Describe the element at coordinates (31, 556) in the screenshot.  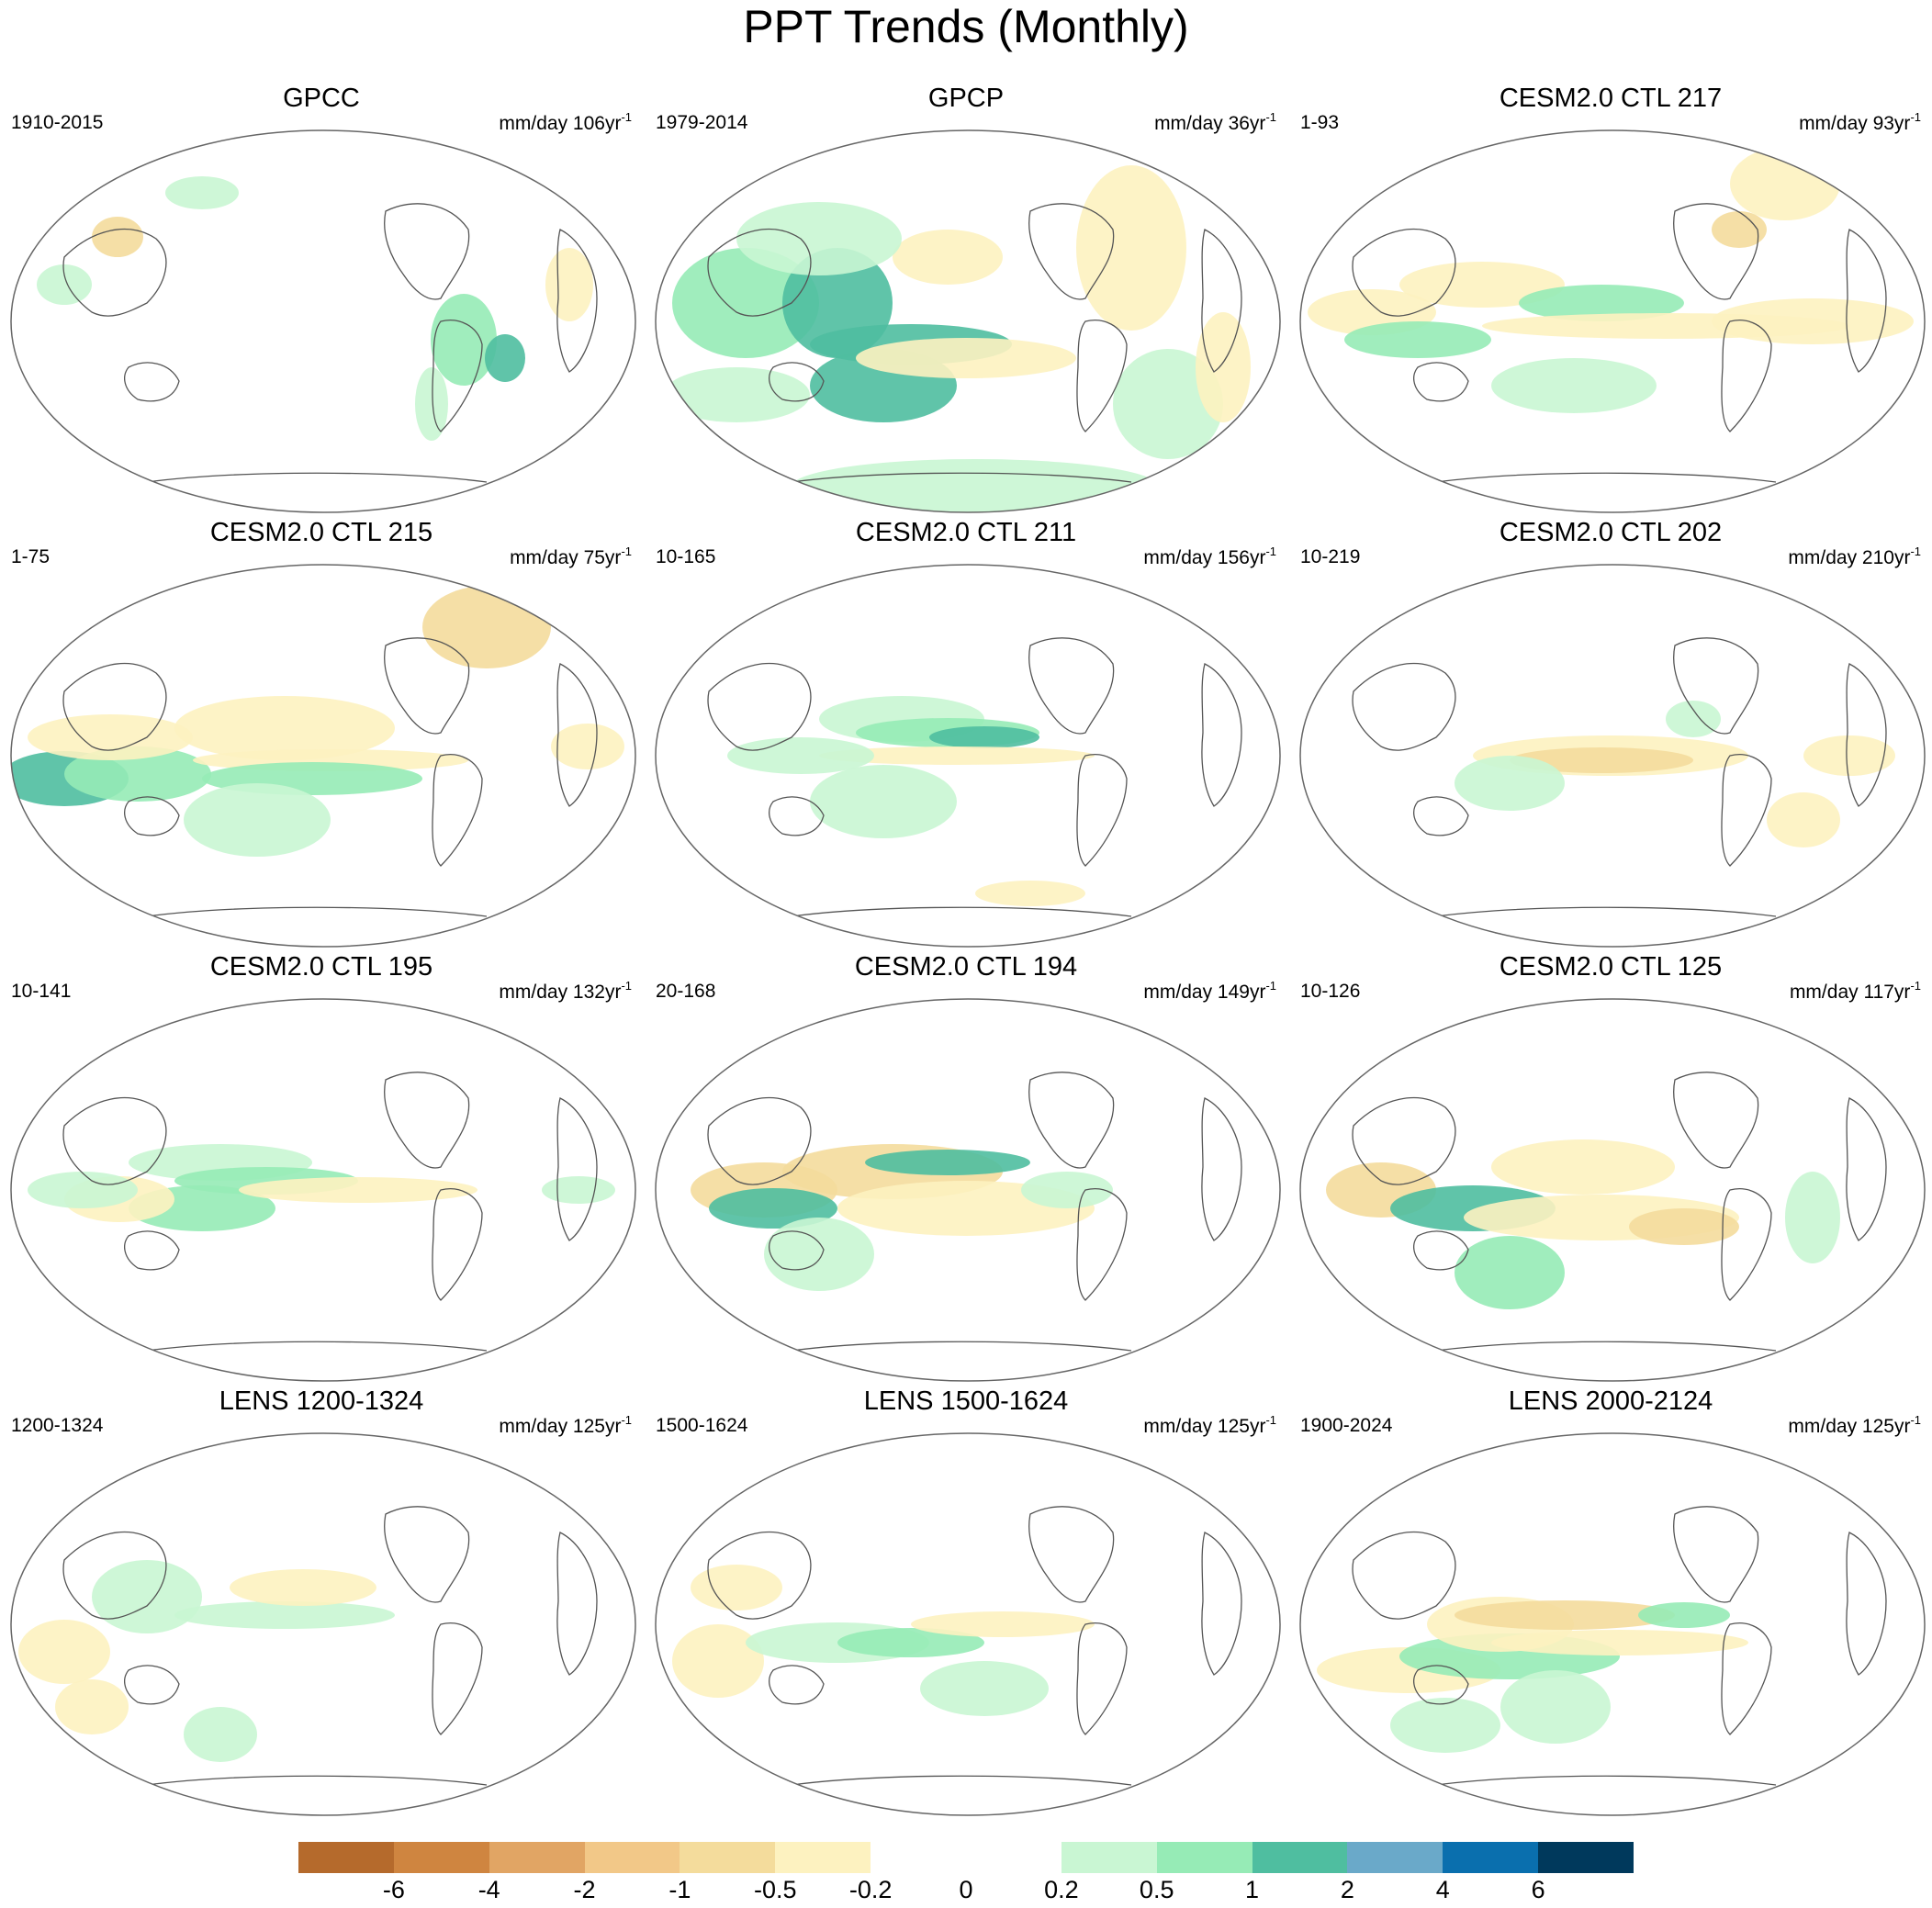
I see `panel-period: 1-75` at that location.